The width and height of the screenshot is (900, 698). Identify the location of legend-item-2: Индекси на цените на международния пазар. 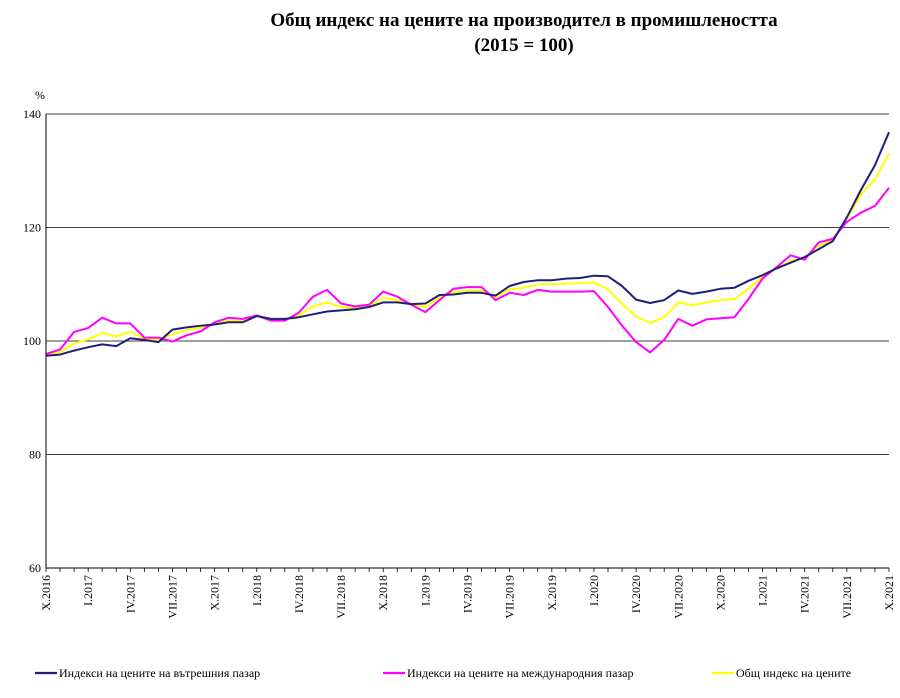
(508, 673).